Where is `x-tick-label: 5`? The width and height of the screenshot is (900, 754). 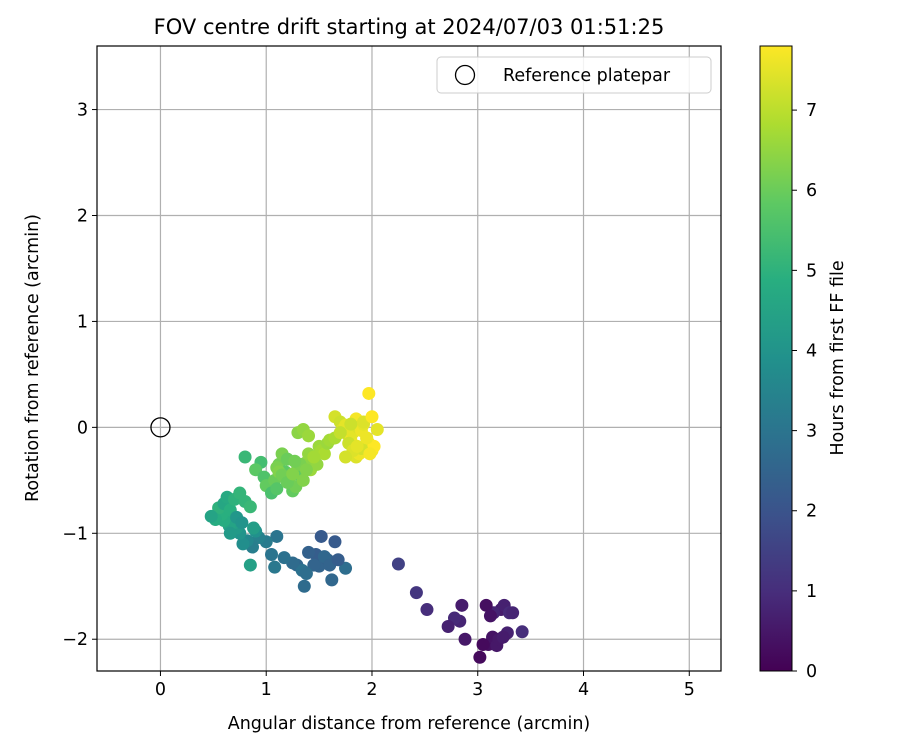 x-tick-label: 5 is located at coordinates (689, 690).